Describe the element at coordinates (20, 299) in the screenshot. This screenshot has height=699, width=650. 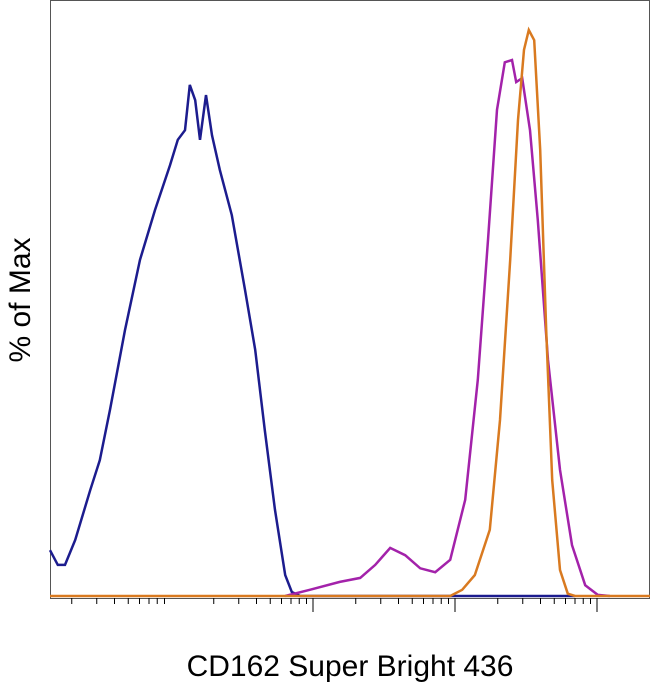
I see `y-axis-label: % of Max` at that location.